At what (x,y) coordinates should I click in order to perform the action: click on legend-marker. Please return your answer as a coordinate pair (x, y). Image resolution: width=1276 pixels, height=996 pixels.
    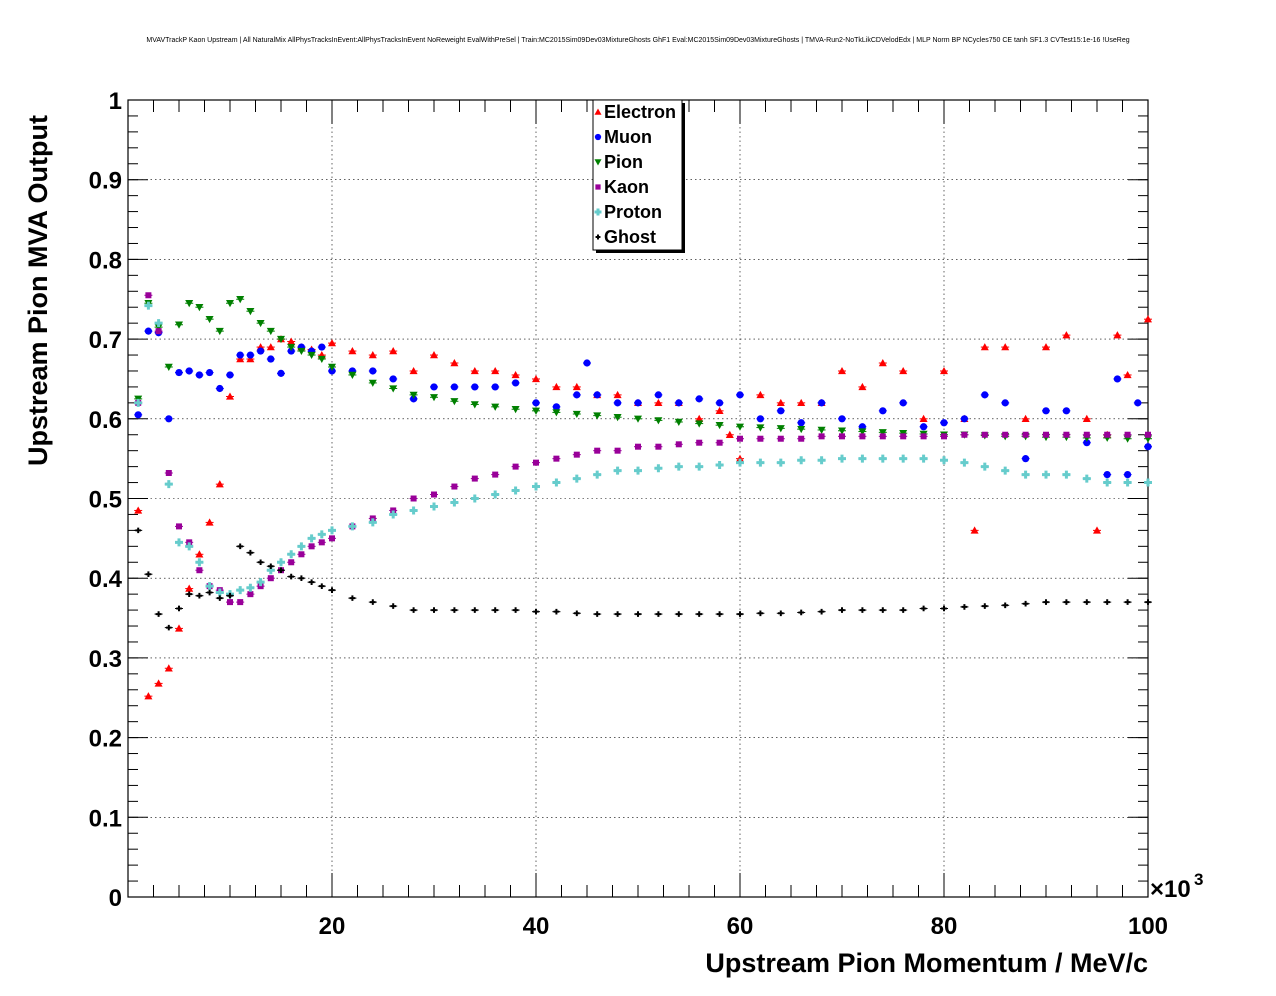
    Looking at the image, I should click on (598, 111).